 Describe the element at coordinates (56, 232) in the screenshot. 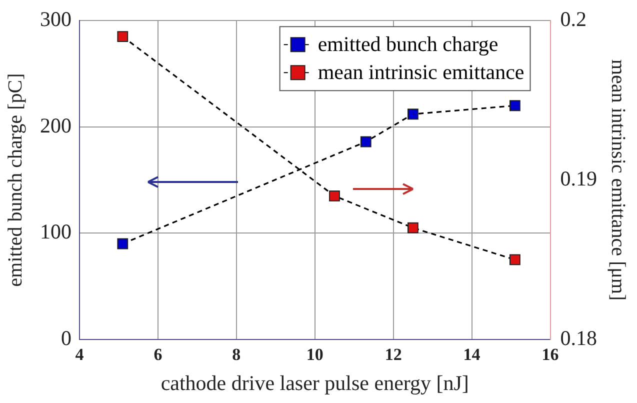

I see `y-tick-label: 100` at that location.